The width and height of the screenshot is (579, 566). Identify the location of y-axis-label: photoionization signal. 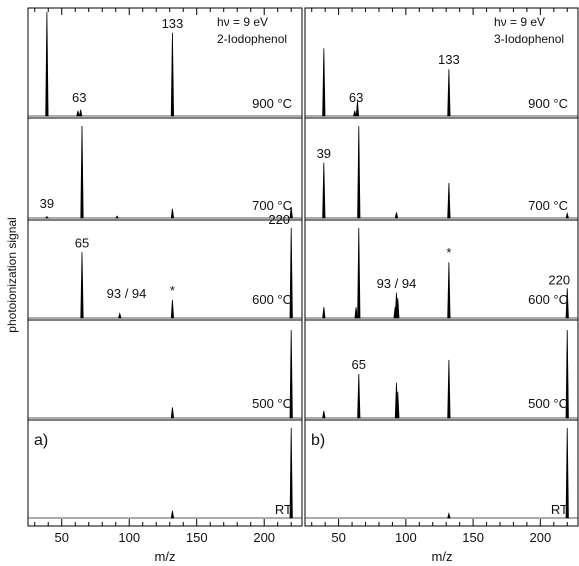
(12, 274).